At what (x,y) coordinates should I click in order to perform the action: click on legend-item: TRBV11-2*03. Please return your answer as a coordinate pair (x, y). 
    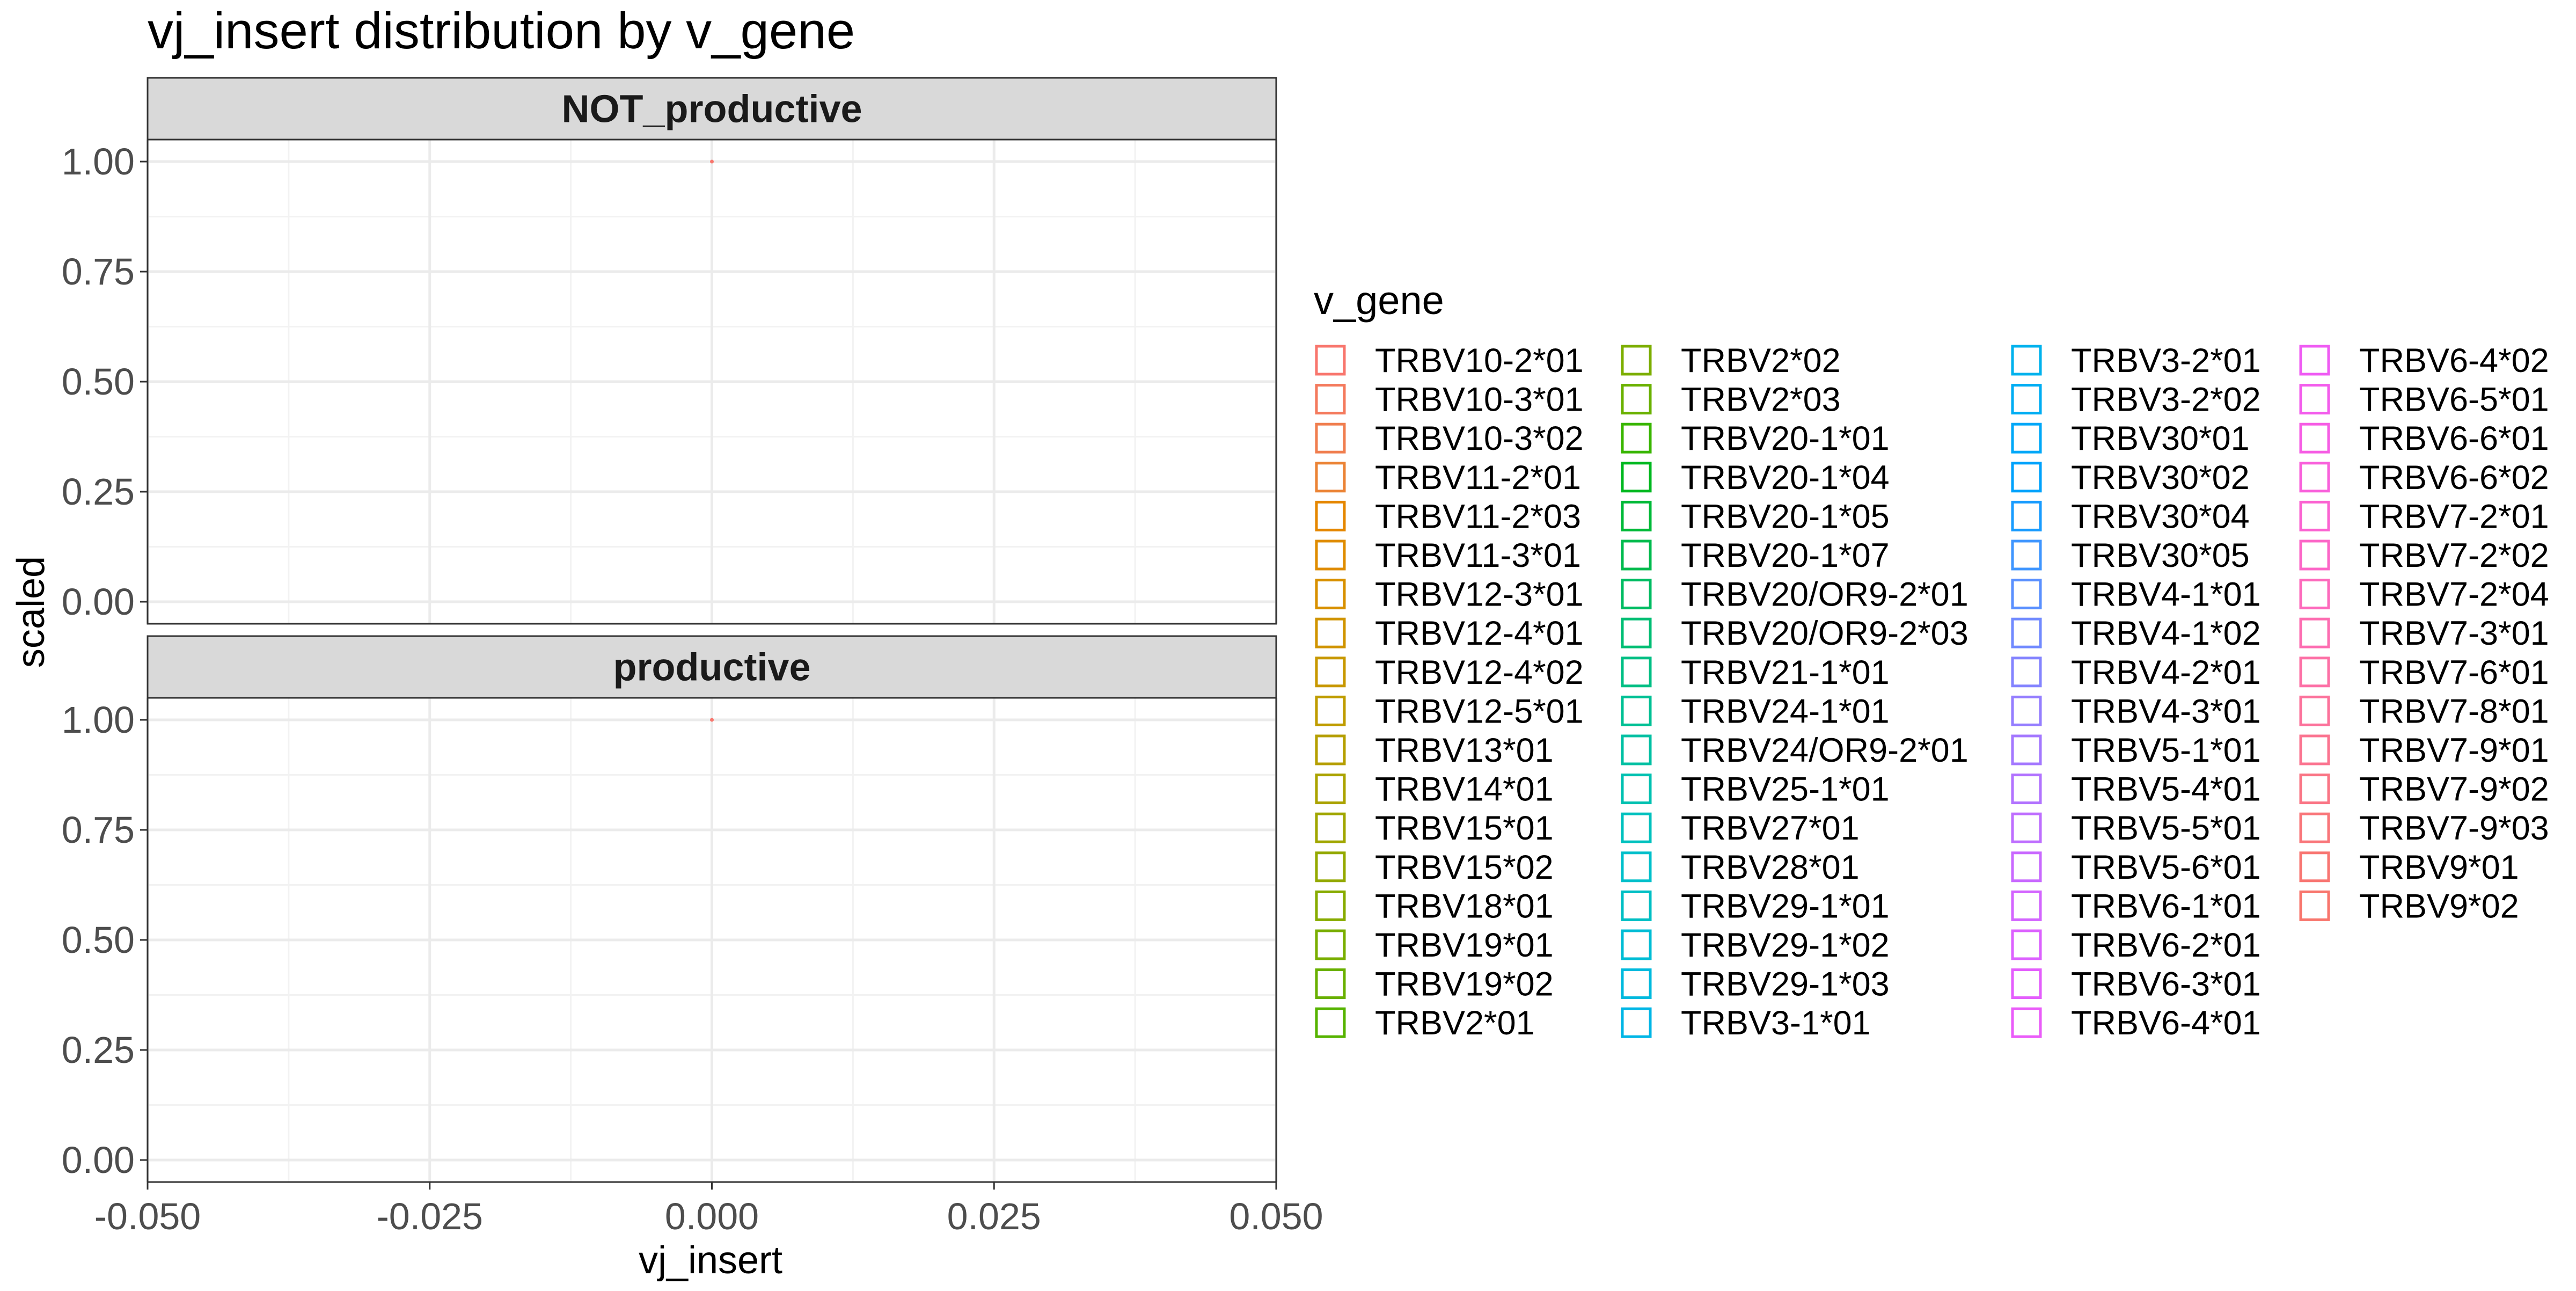
    Looking at the image, I should click on (1448, 516).